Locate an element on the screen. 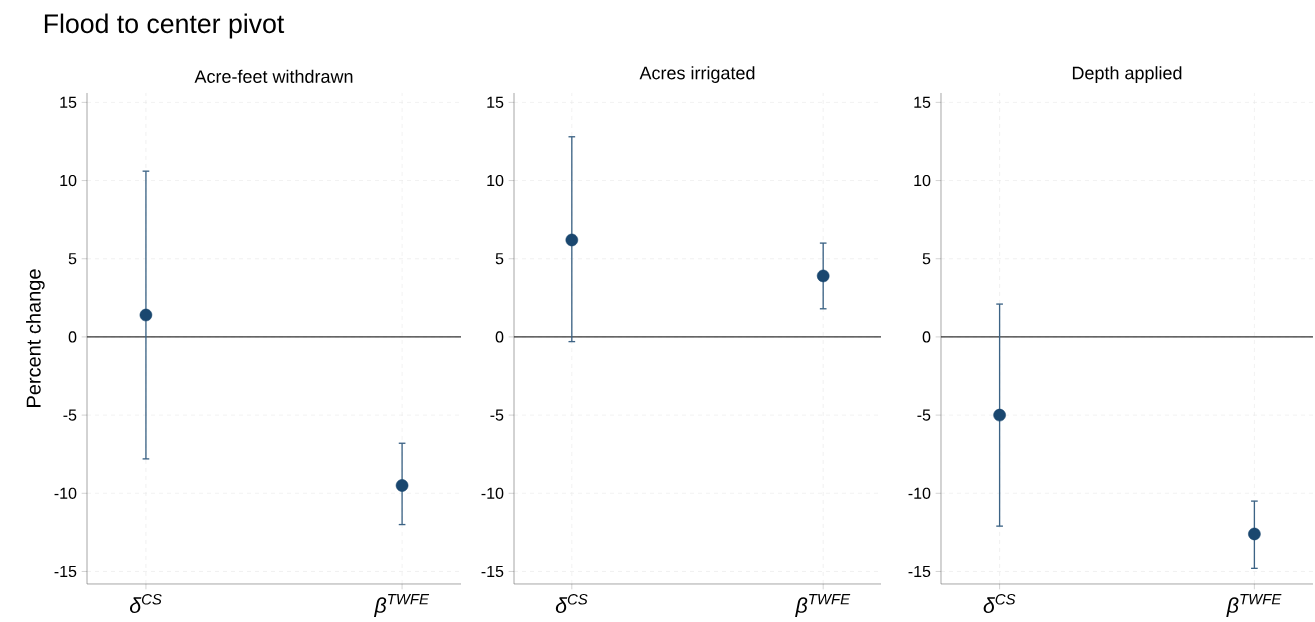  chart-title: Acre-feet withdrawn is located at coordinates (273, 76).